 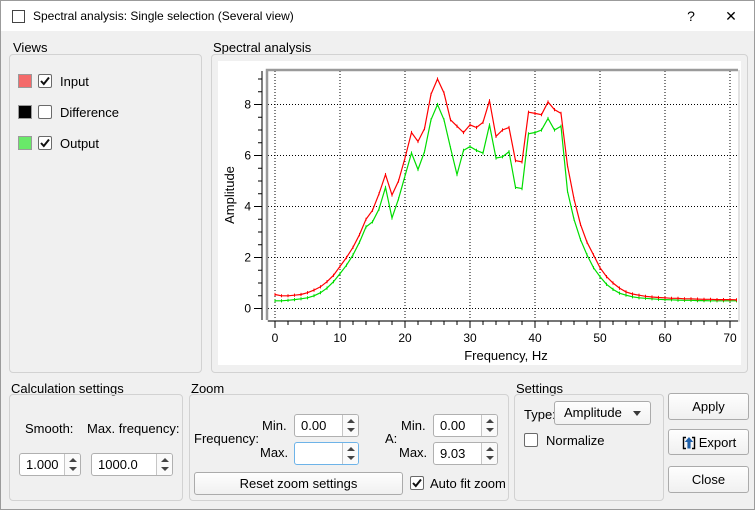 What do you see at coordinates (489, 425) in the screenshot?
I see `a-min-spin-arrows` at bounding box center [489, 425].